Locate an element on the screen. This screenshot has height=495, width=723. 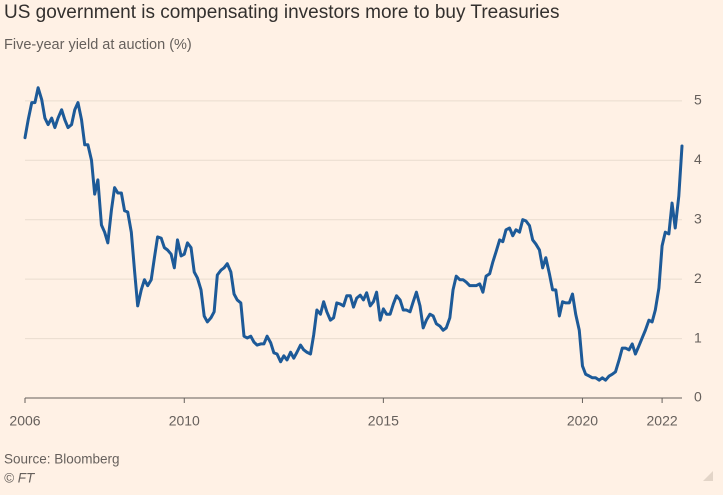
credit: © FT is located at coordinates (20, 478).